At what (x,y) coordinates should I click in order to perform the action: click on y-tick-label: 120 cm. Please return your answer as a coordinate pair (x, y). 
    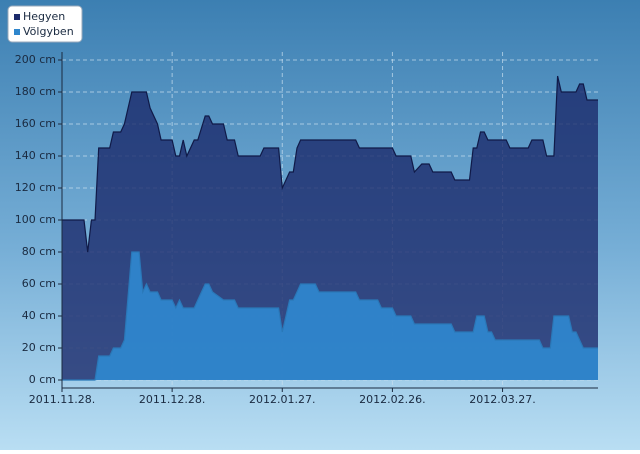
    Looking at the image, I should click on (35, 187).